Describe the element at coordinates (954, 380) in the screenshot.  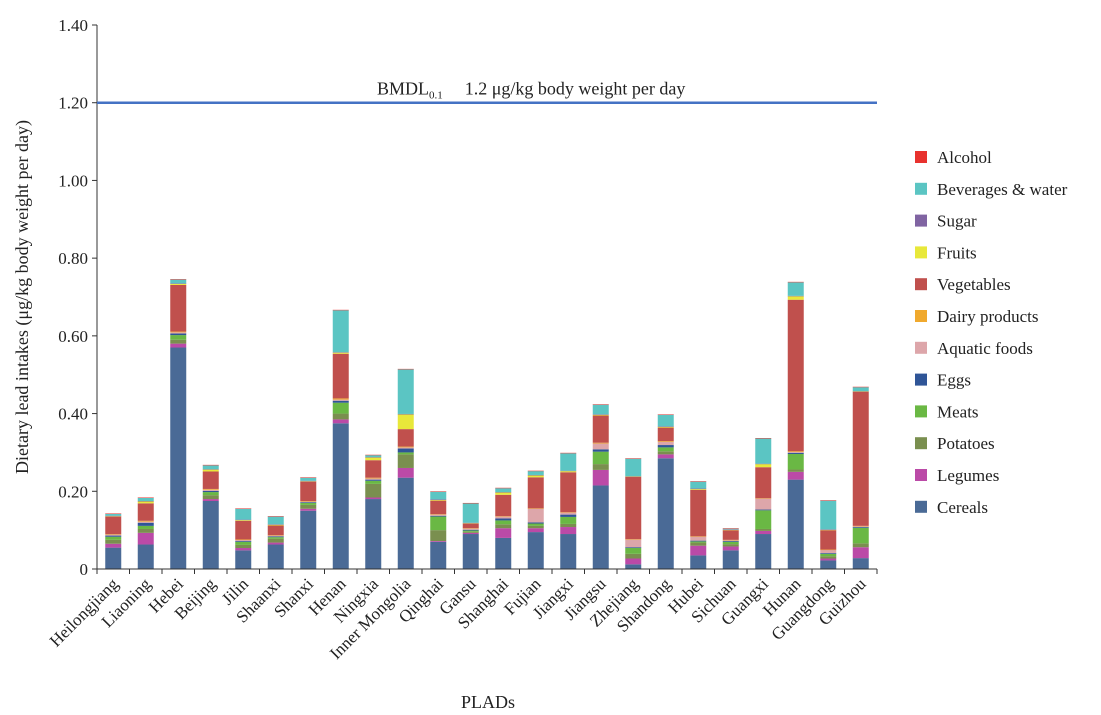
I see `legend-label: Eggs` at that location.